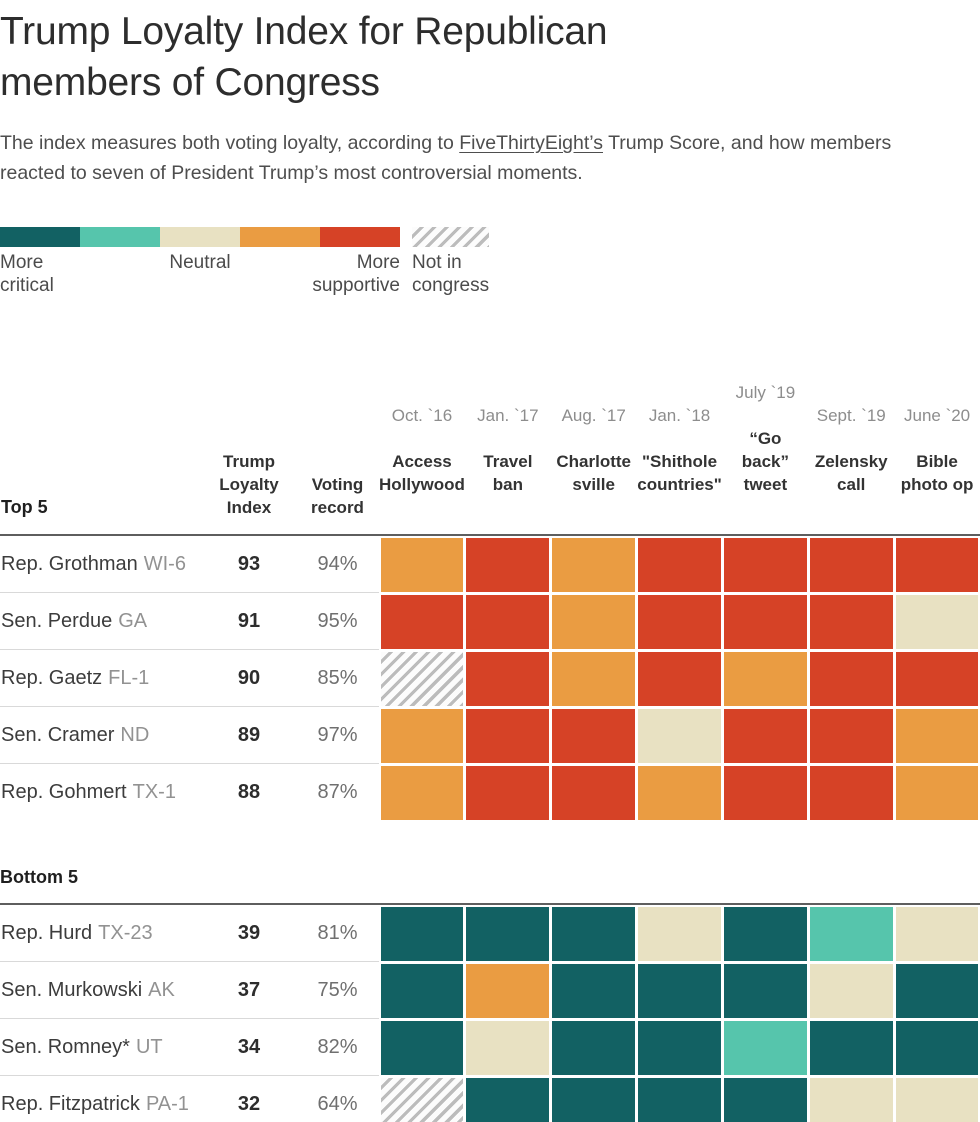 The width and height of the screenshot is (980, 1122). I want to click on legend-swatch-neutral, so click(200, 237).